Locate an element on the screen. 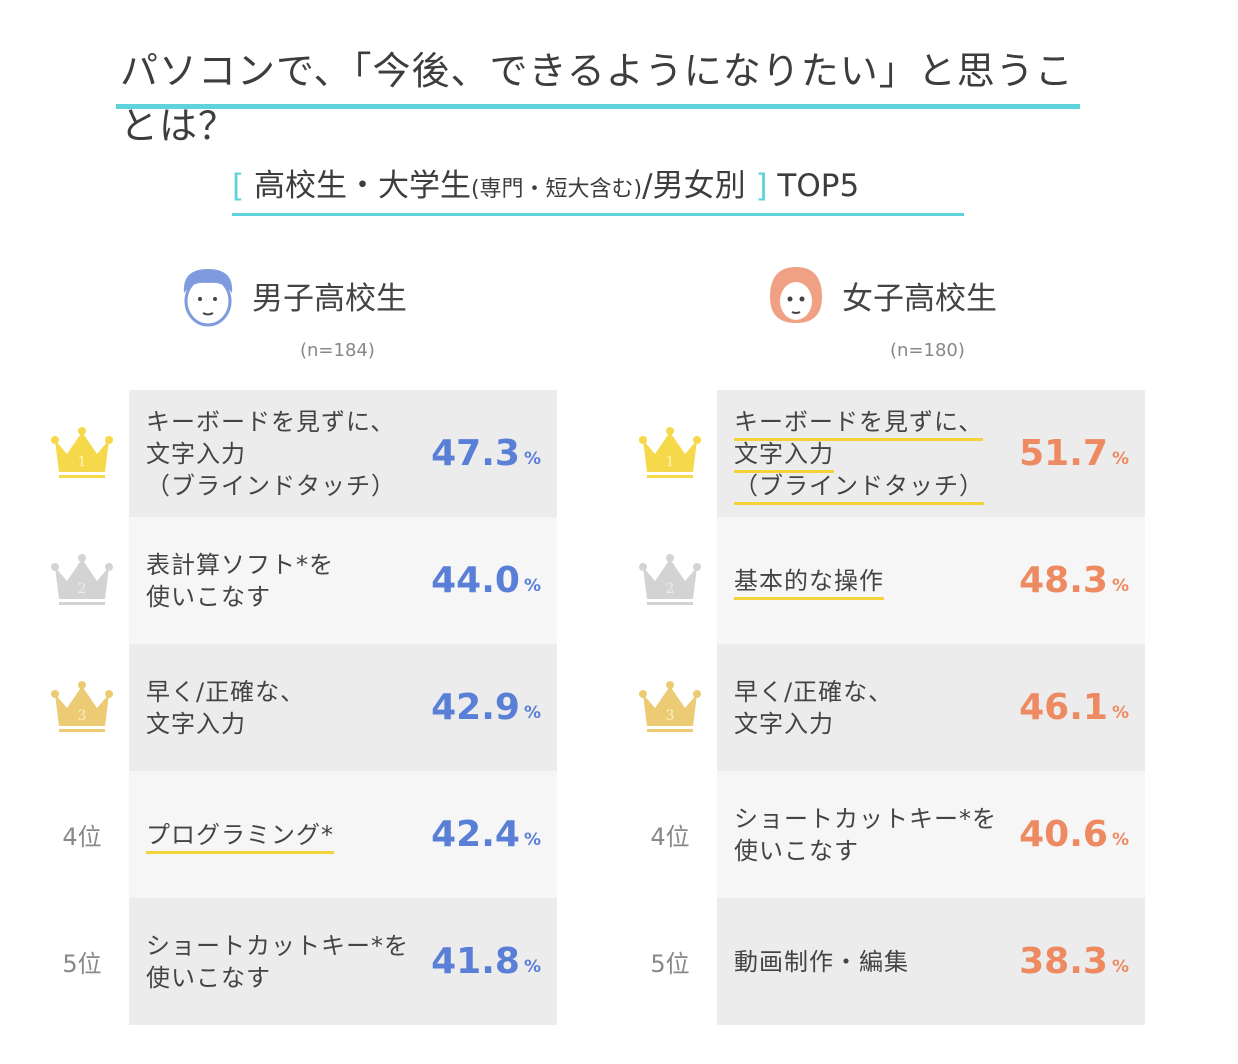  rank-row: 4位 プログラミング* 42.4% is located at coordinates (340, 834).